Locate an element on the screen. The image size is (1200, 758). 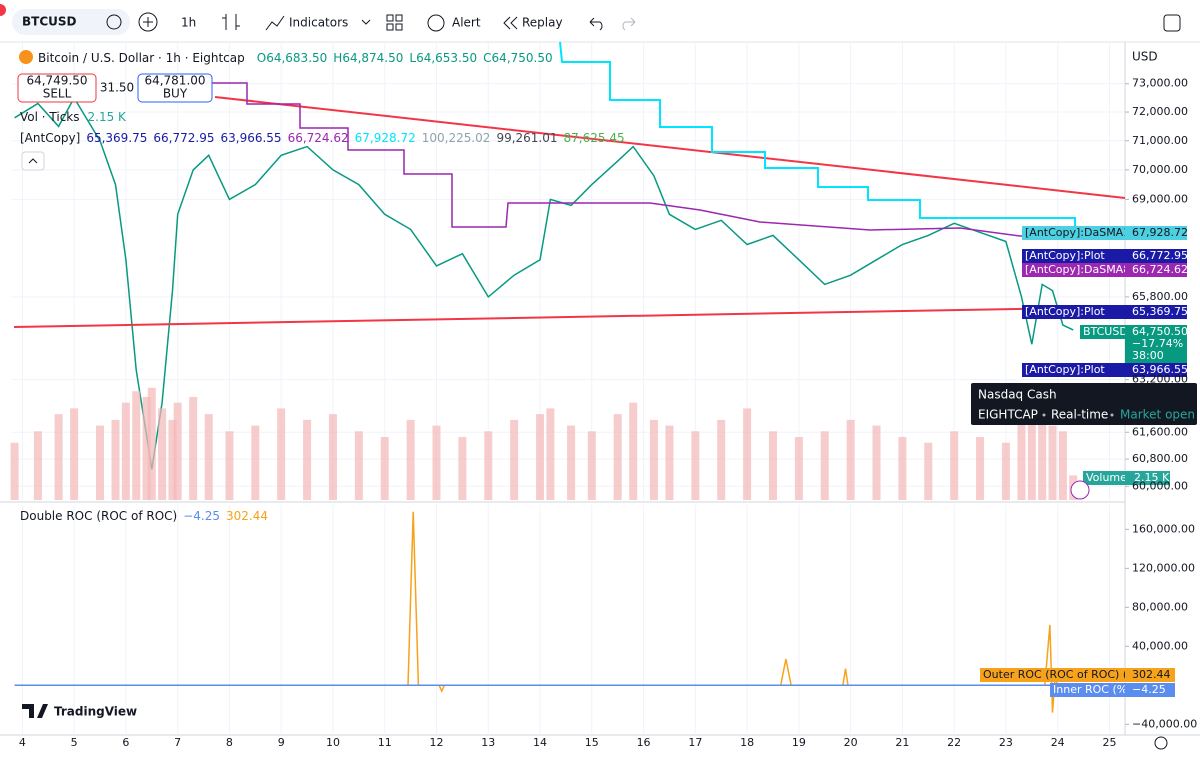
axis-tag-value: 2.15 K is located at coordinates (1152, 477).